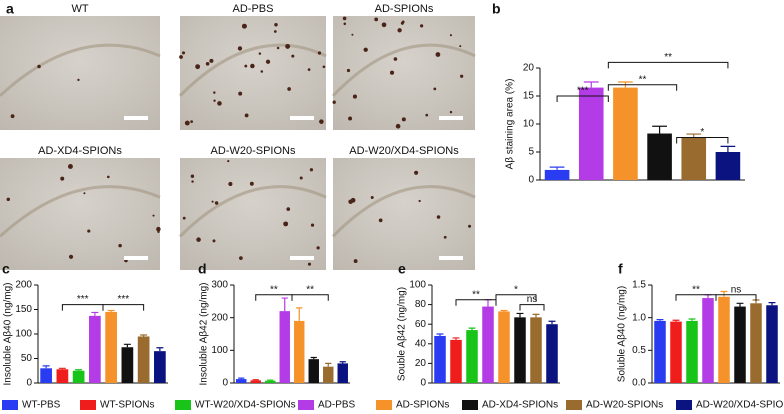 Image resolution: width=784 pixels, height=414 pixels. I want to click on y-tick-label: 0.0, so click(639, 383).